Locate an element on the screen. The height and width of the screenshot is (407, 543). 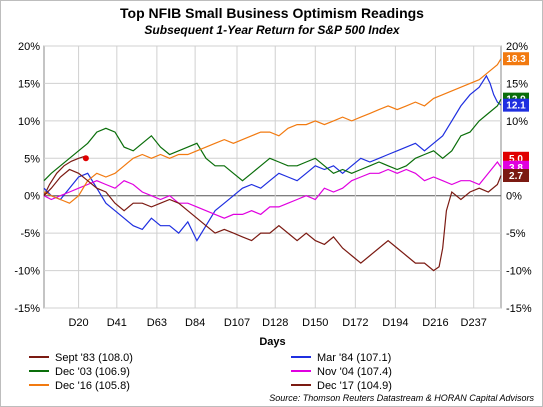
x-axis-label: Days is located at coordinates (272, 342).